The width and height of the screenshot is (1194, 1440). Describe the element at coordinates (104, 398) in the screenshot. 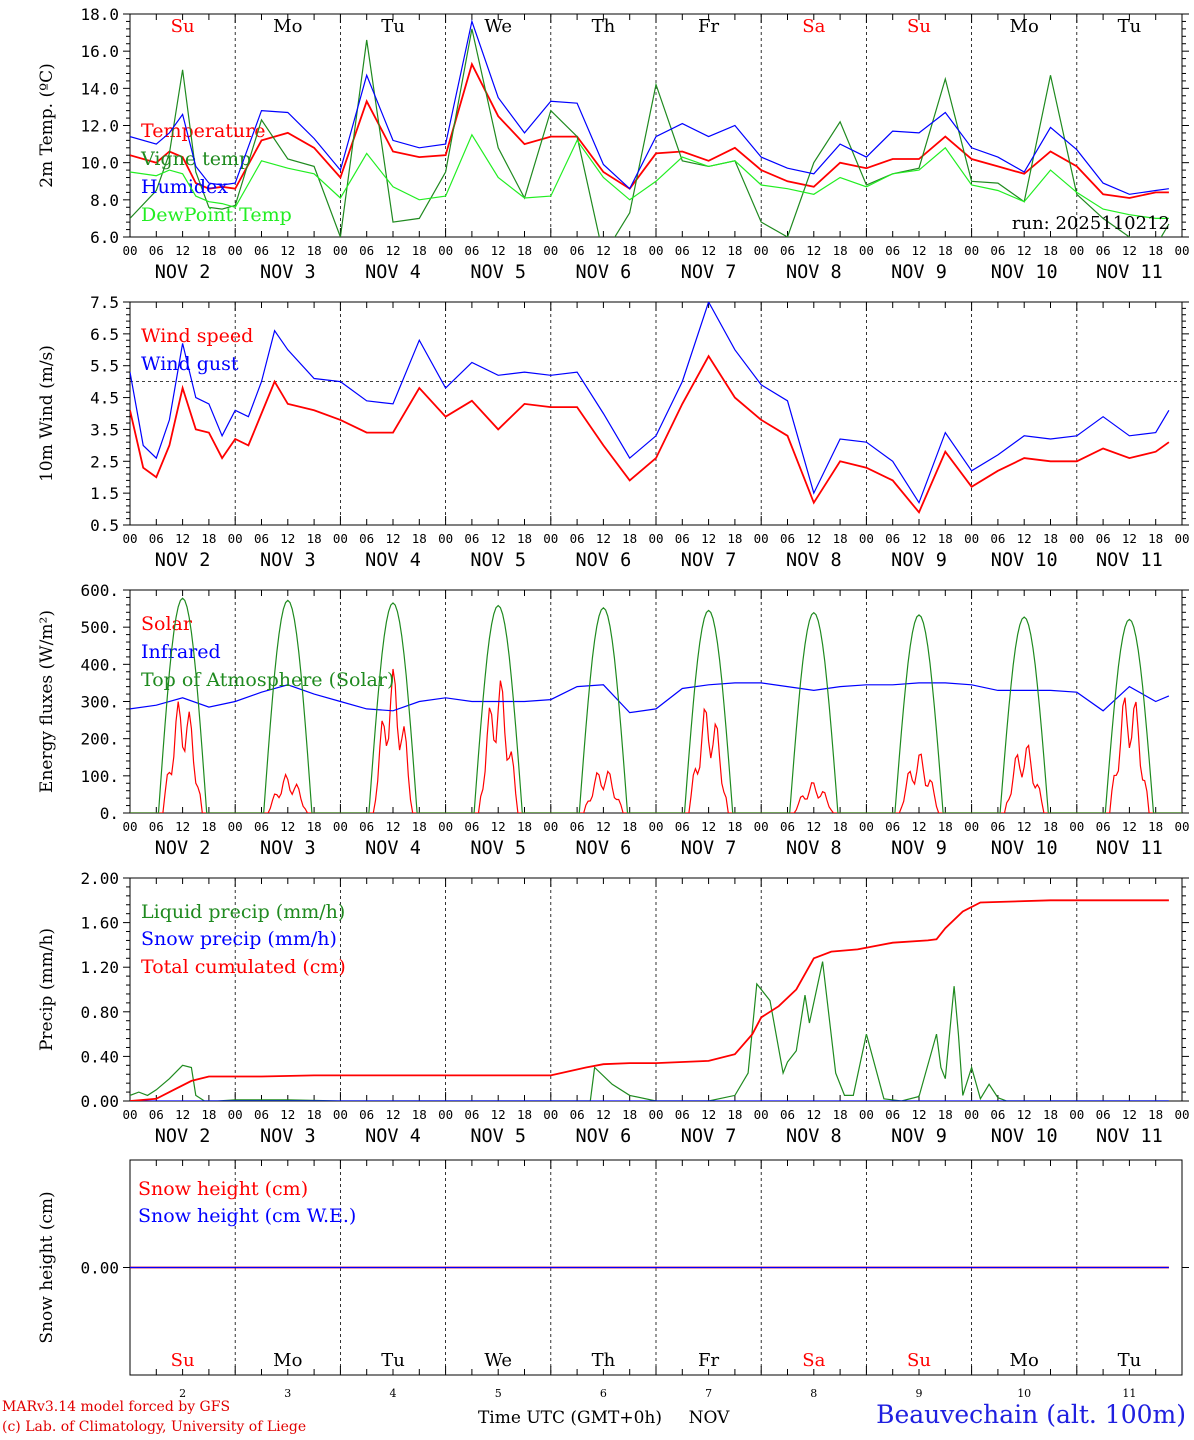

I see `y-tick-label: 4.5` at that location.